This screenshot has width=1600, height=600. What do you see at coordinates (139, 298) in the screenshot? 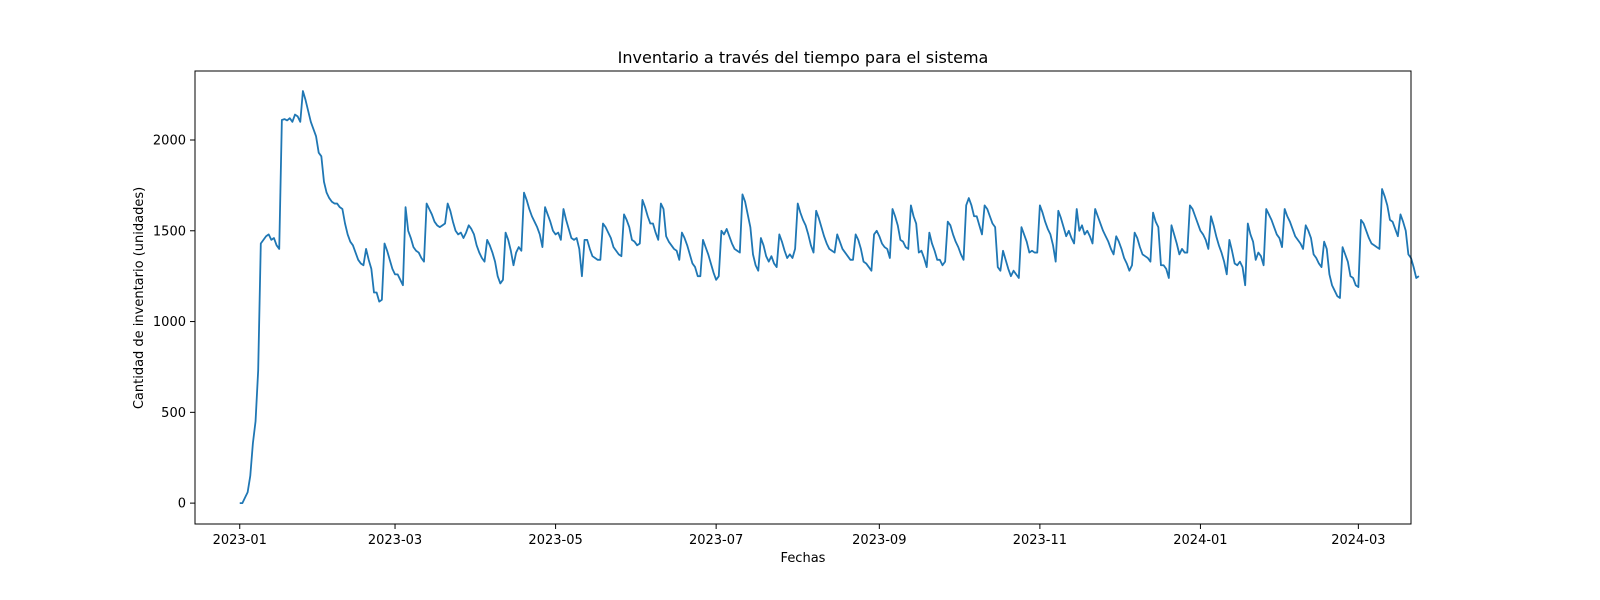
I see `y-axis-label: Cantidad de inventario (unidades)` at bounding box center [139, 298].